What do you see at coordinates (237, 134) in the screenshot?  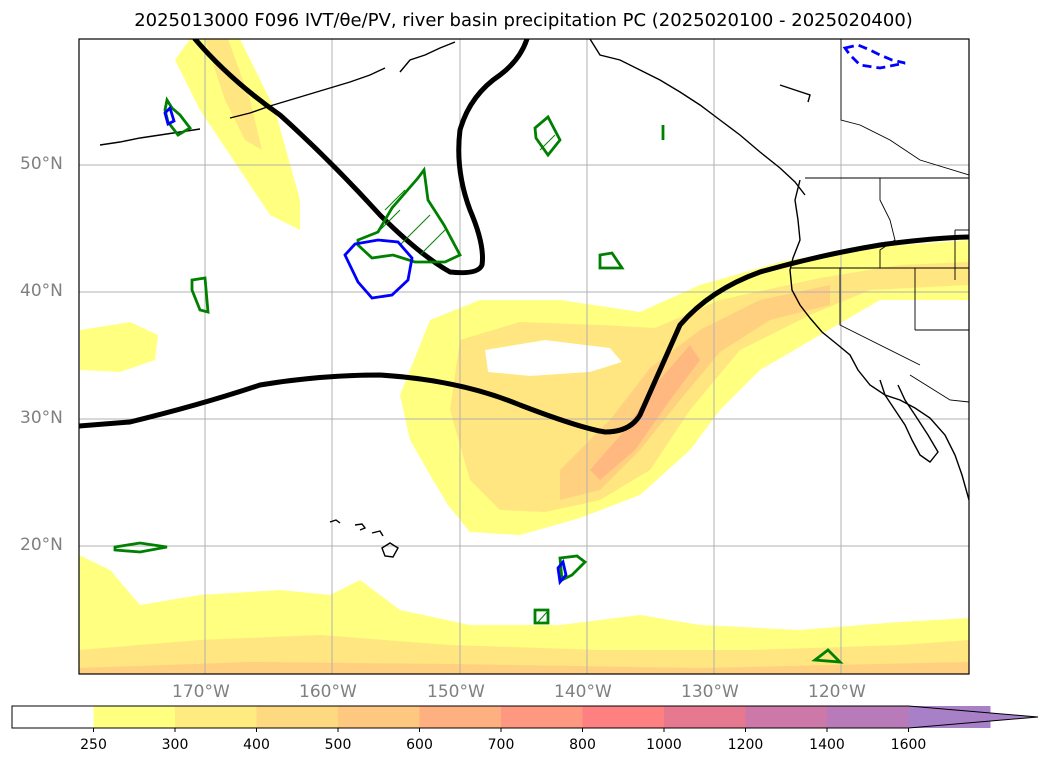 I see `ivt-shading-northwest` at bounding box center [237, 134].